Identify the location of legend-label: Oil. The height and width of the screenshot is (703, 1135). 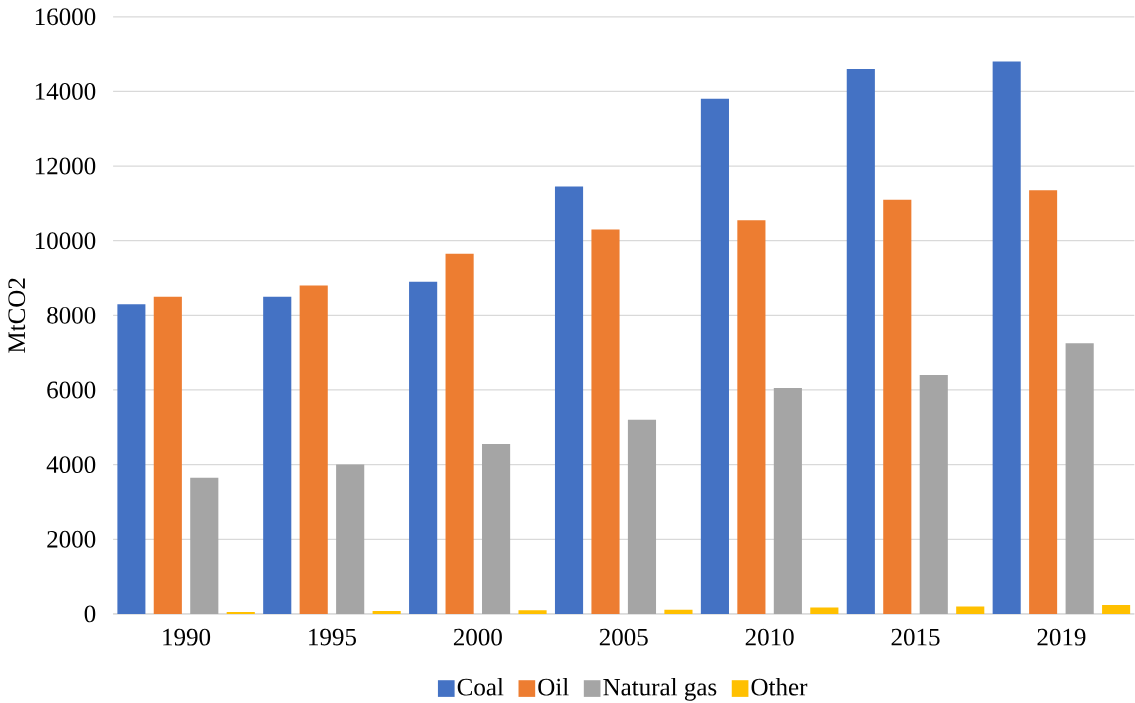
(553, 686).